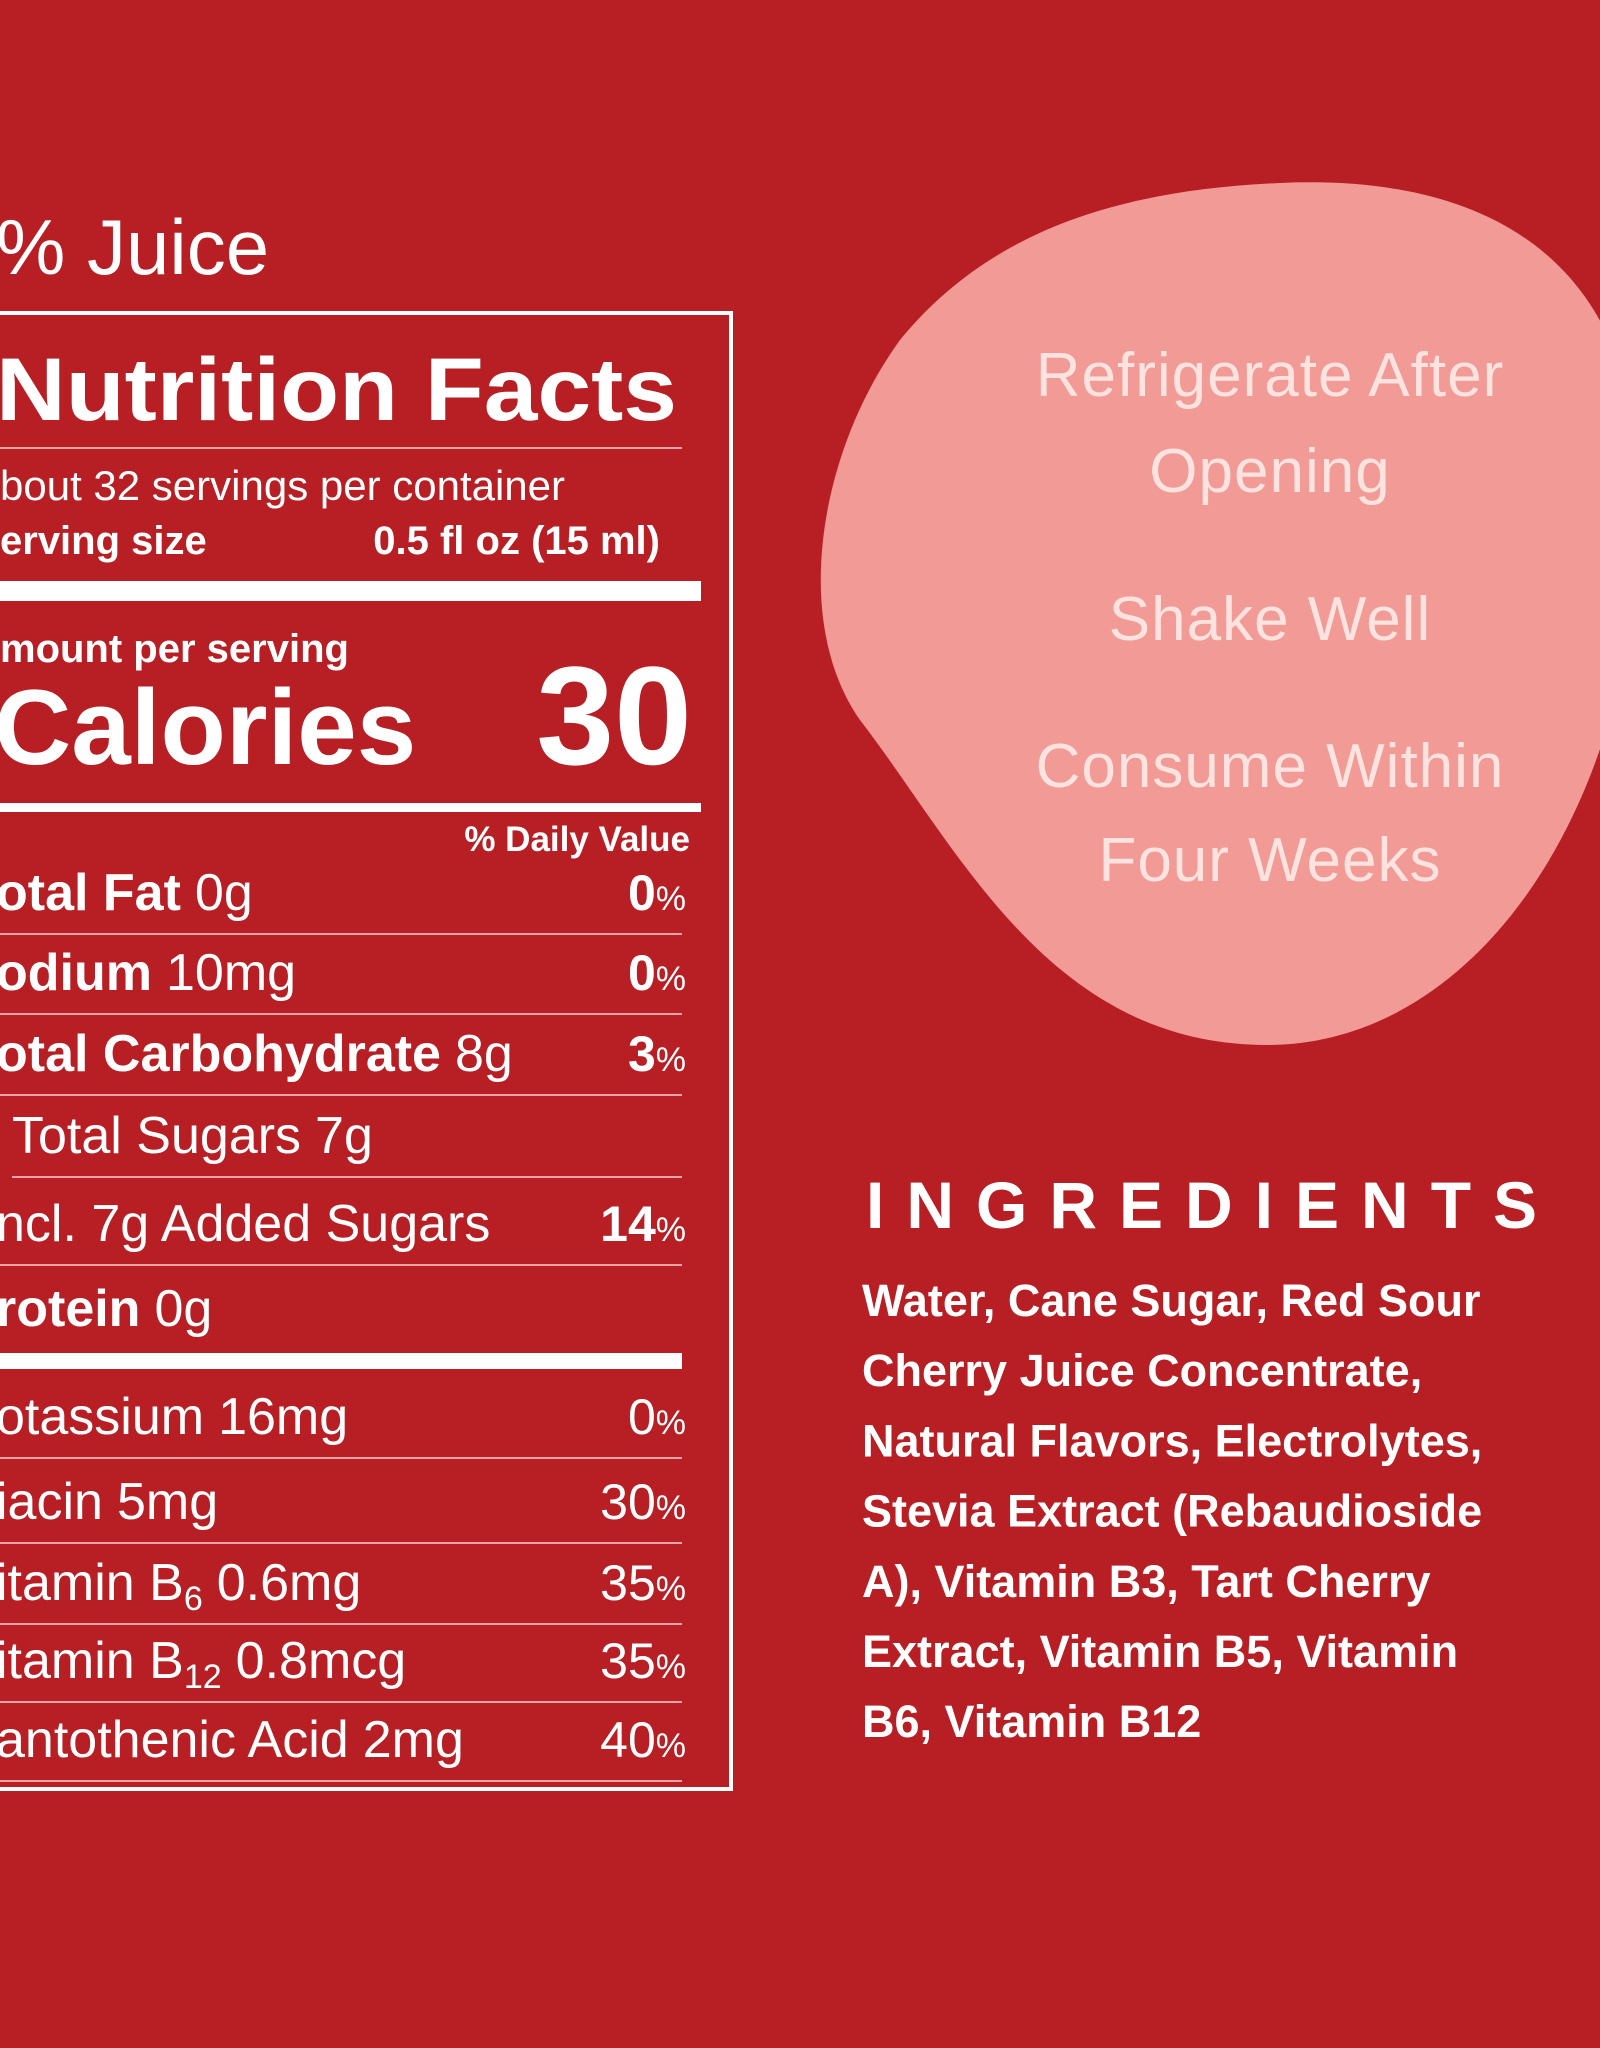  I want to click on nutrient-name: Total Sugars, so click(156, 1136).